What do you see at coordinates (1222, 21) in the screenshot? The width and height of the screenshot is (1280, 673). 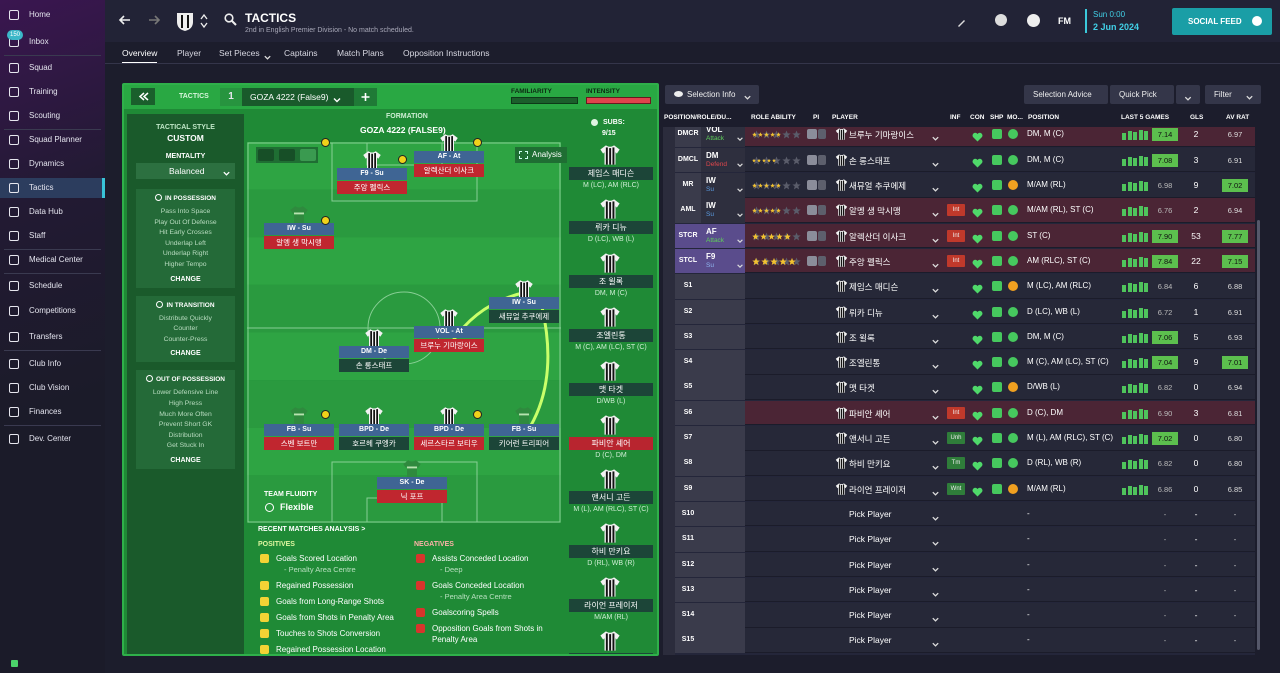 I see `social-feed-button: SOCIAL FEED` at bounding box center [1222, 21].